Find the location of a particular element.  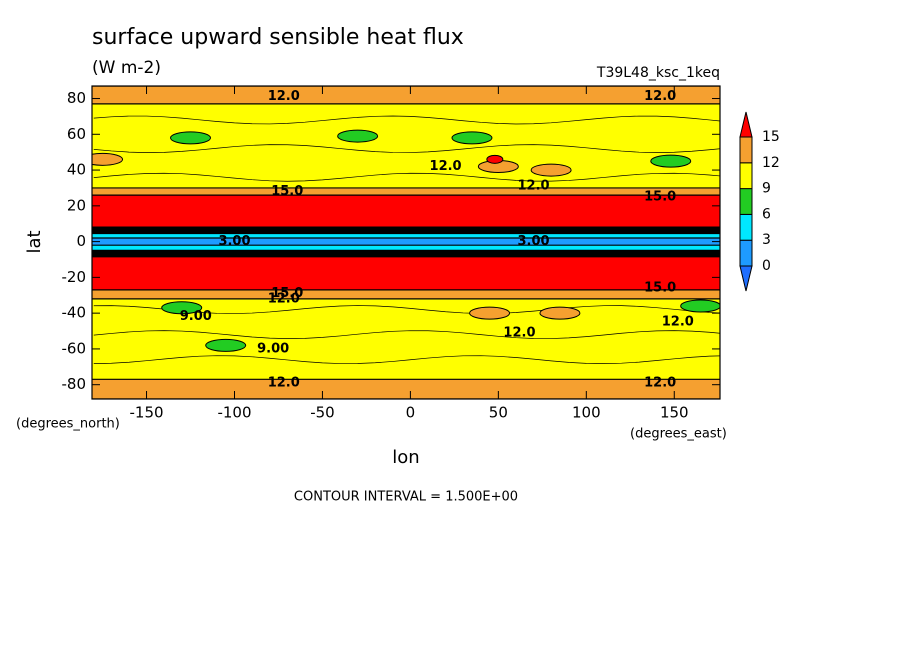

chart-title: surface upward sensible heat flux is located at coordinates (278, 37).